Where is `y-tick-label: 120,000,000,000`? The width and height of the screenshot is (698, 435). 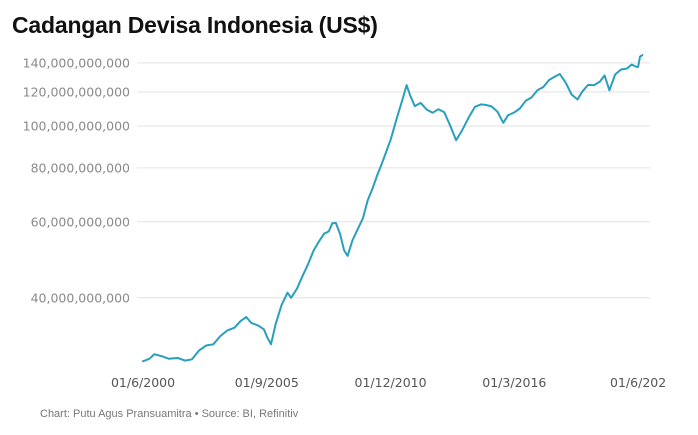 y-tick-label: 120,000,000,000 is located at coordinates (76, 91).